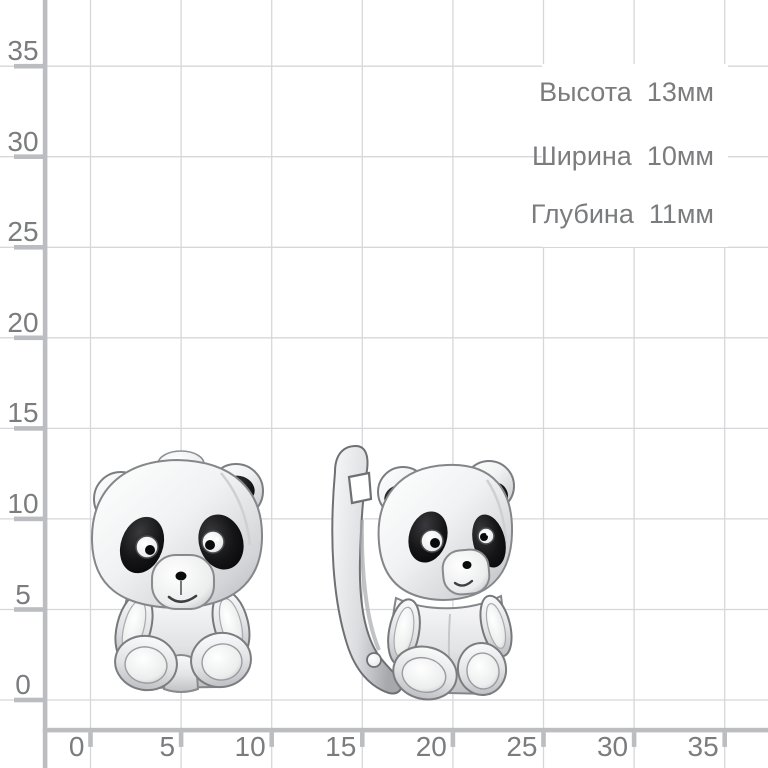 The height and width of the screenshot is (768, 768). I want to click on dimension-label: Высота, so click(585, 92).